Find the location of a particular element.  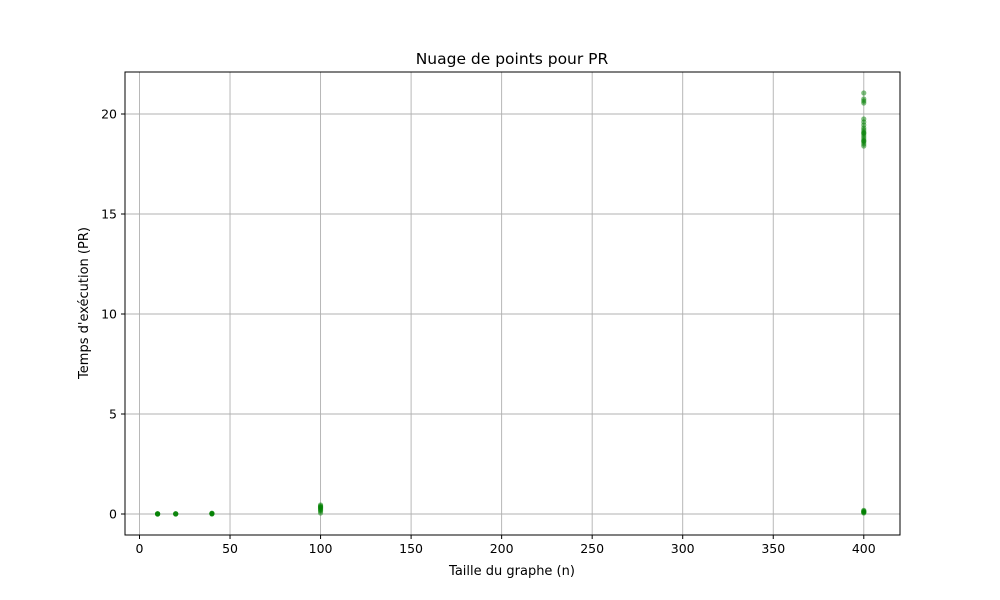

x-tick-label: 150 is located at coordinates (411, 548).